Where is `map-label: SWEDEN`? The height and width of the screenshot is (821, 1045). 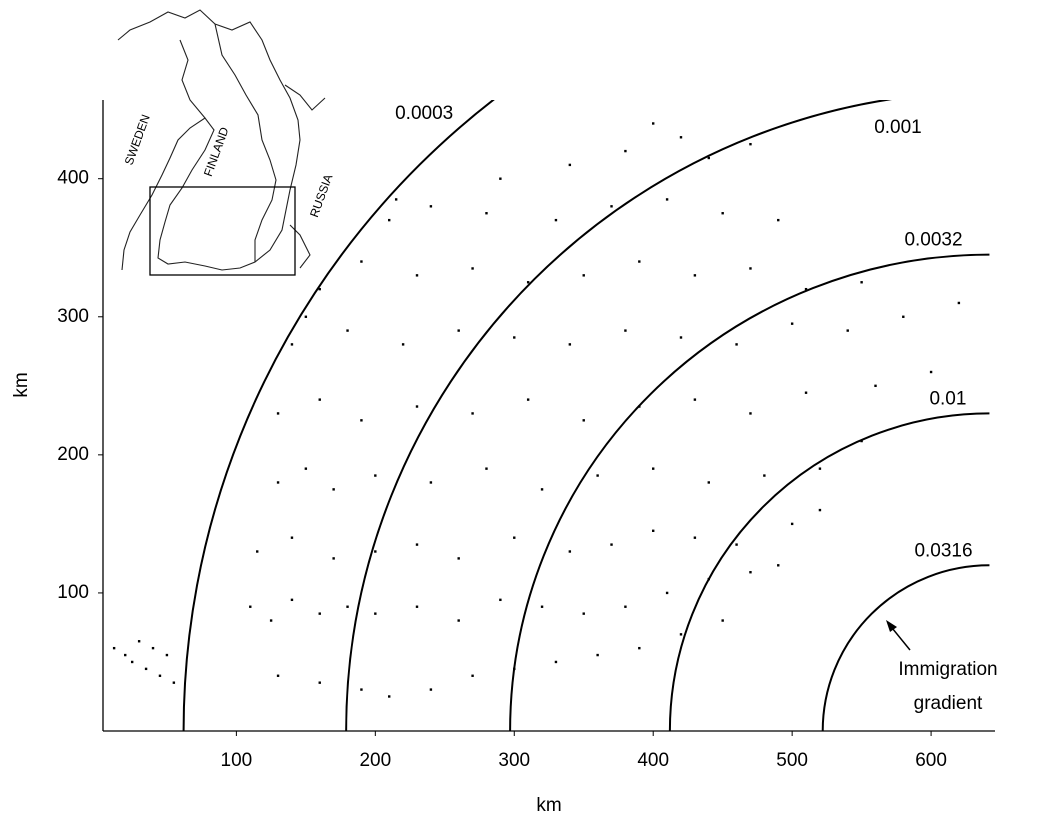
map-label: SWEDEN is located at coordinates (137, 140).